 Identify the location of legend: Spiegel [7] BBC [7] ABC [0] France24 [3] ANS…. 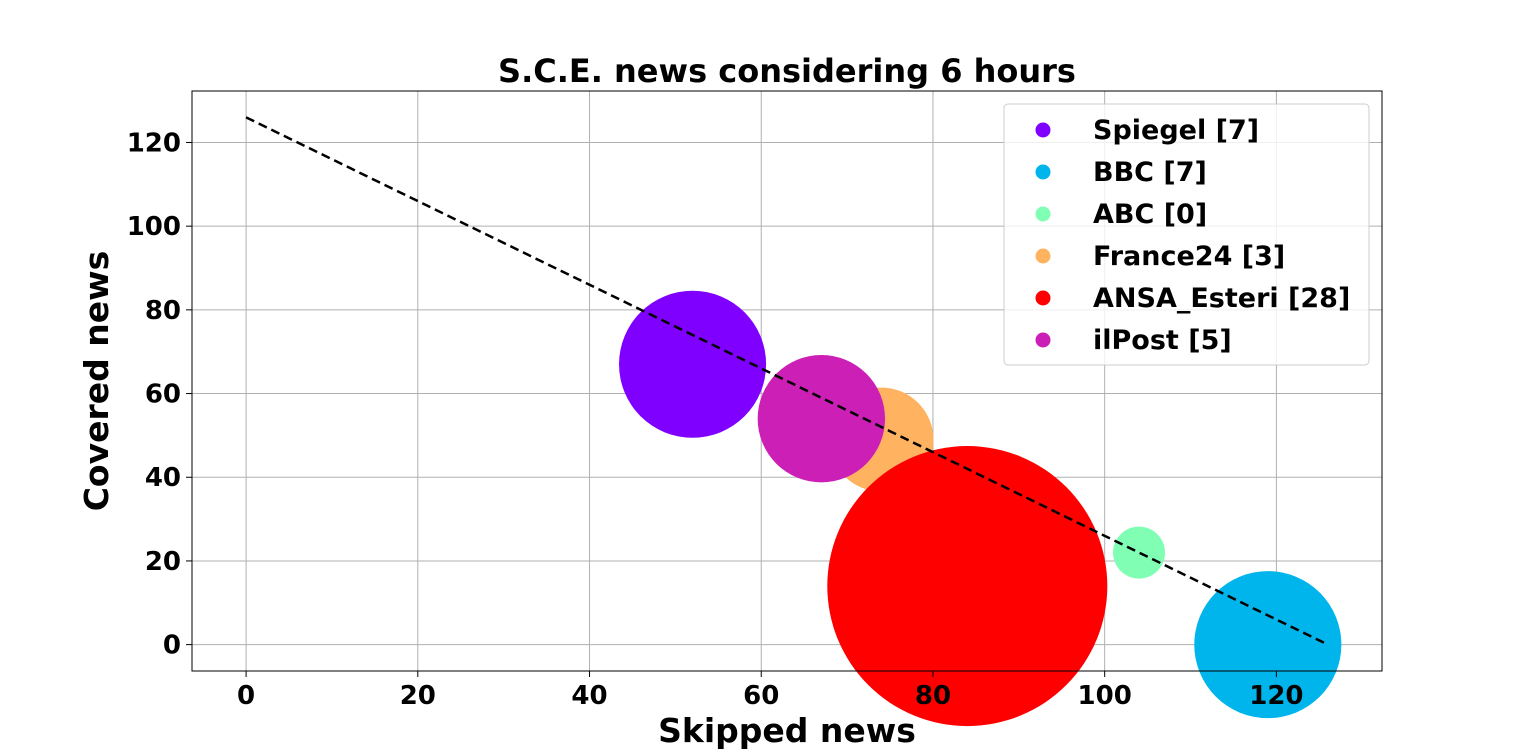
(1186, 234).